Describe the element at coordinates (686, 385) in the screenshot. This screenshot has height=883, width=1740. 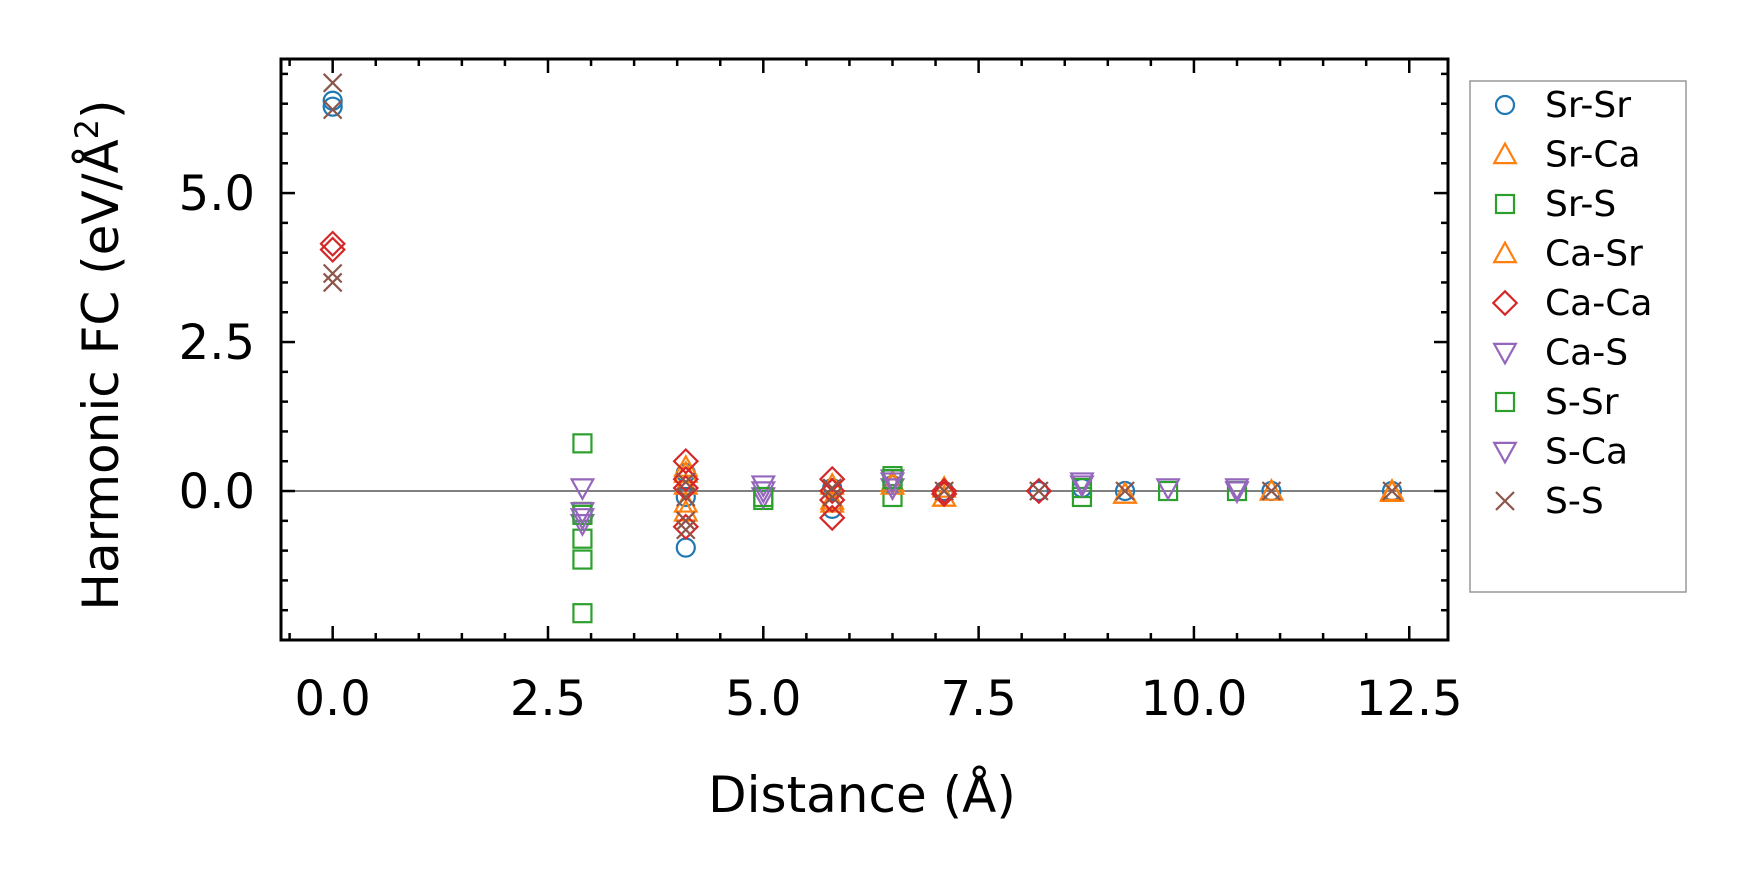
I see `series-ca-ca` at that location.